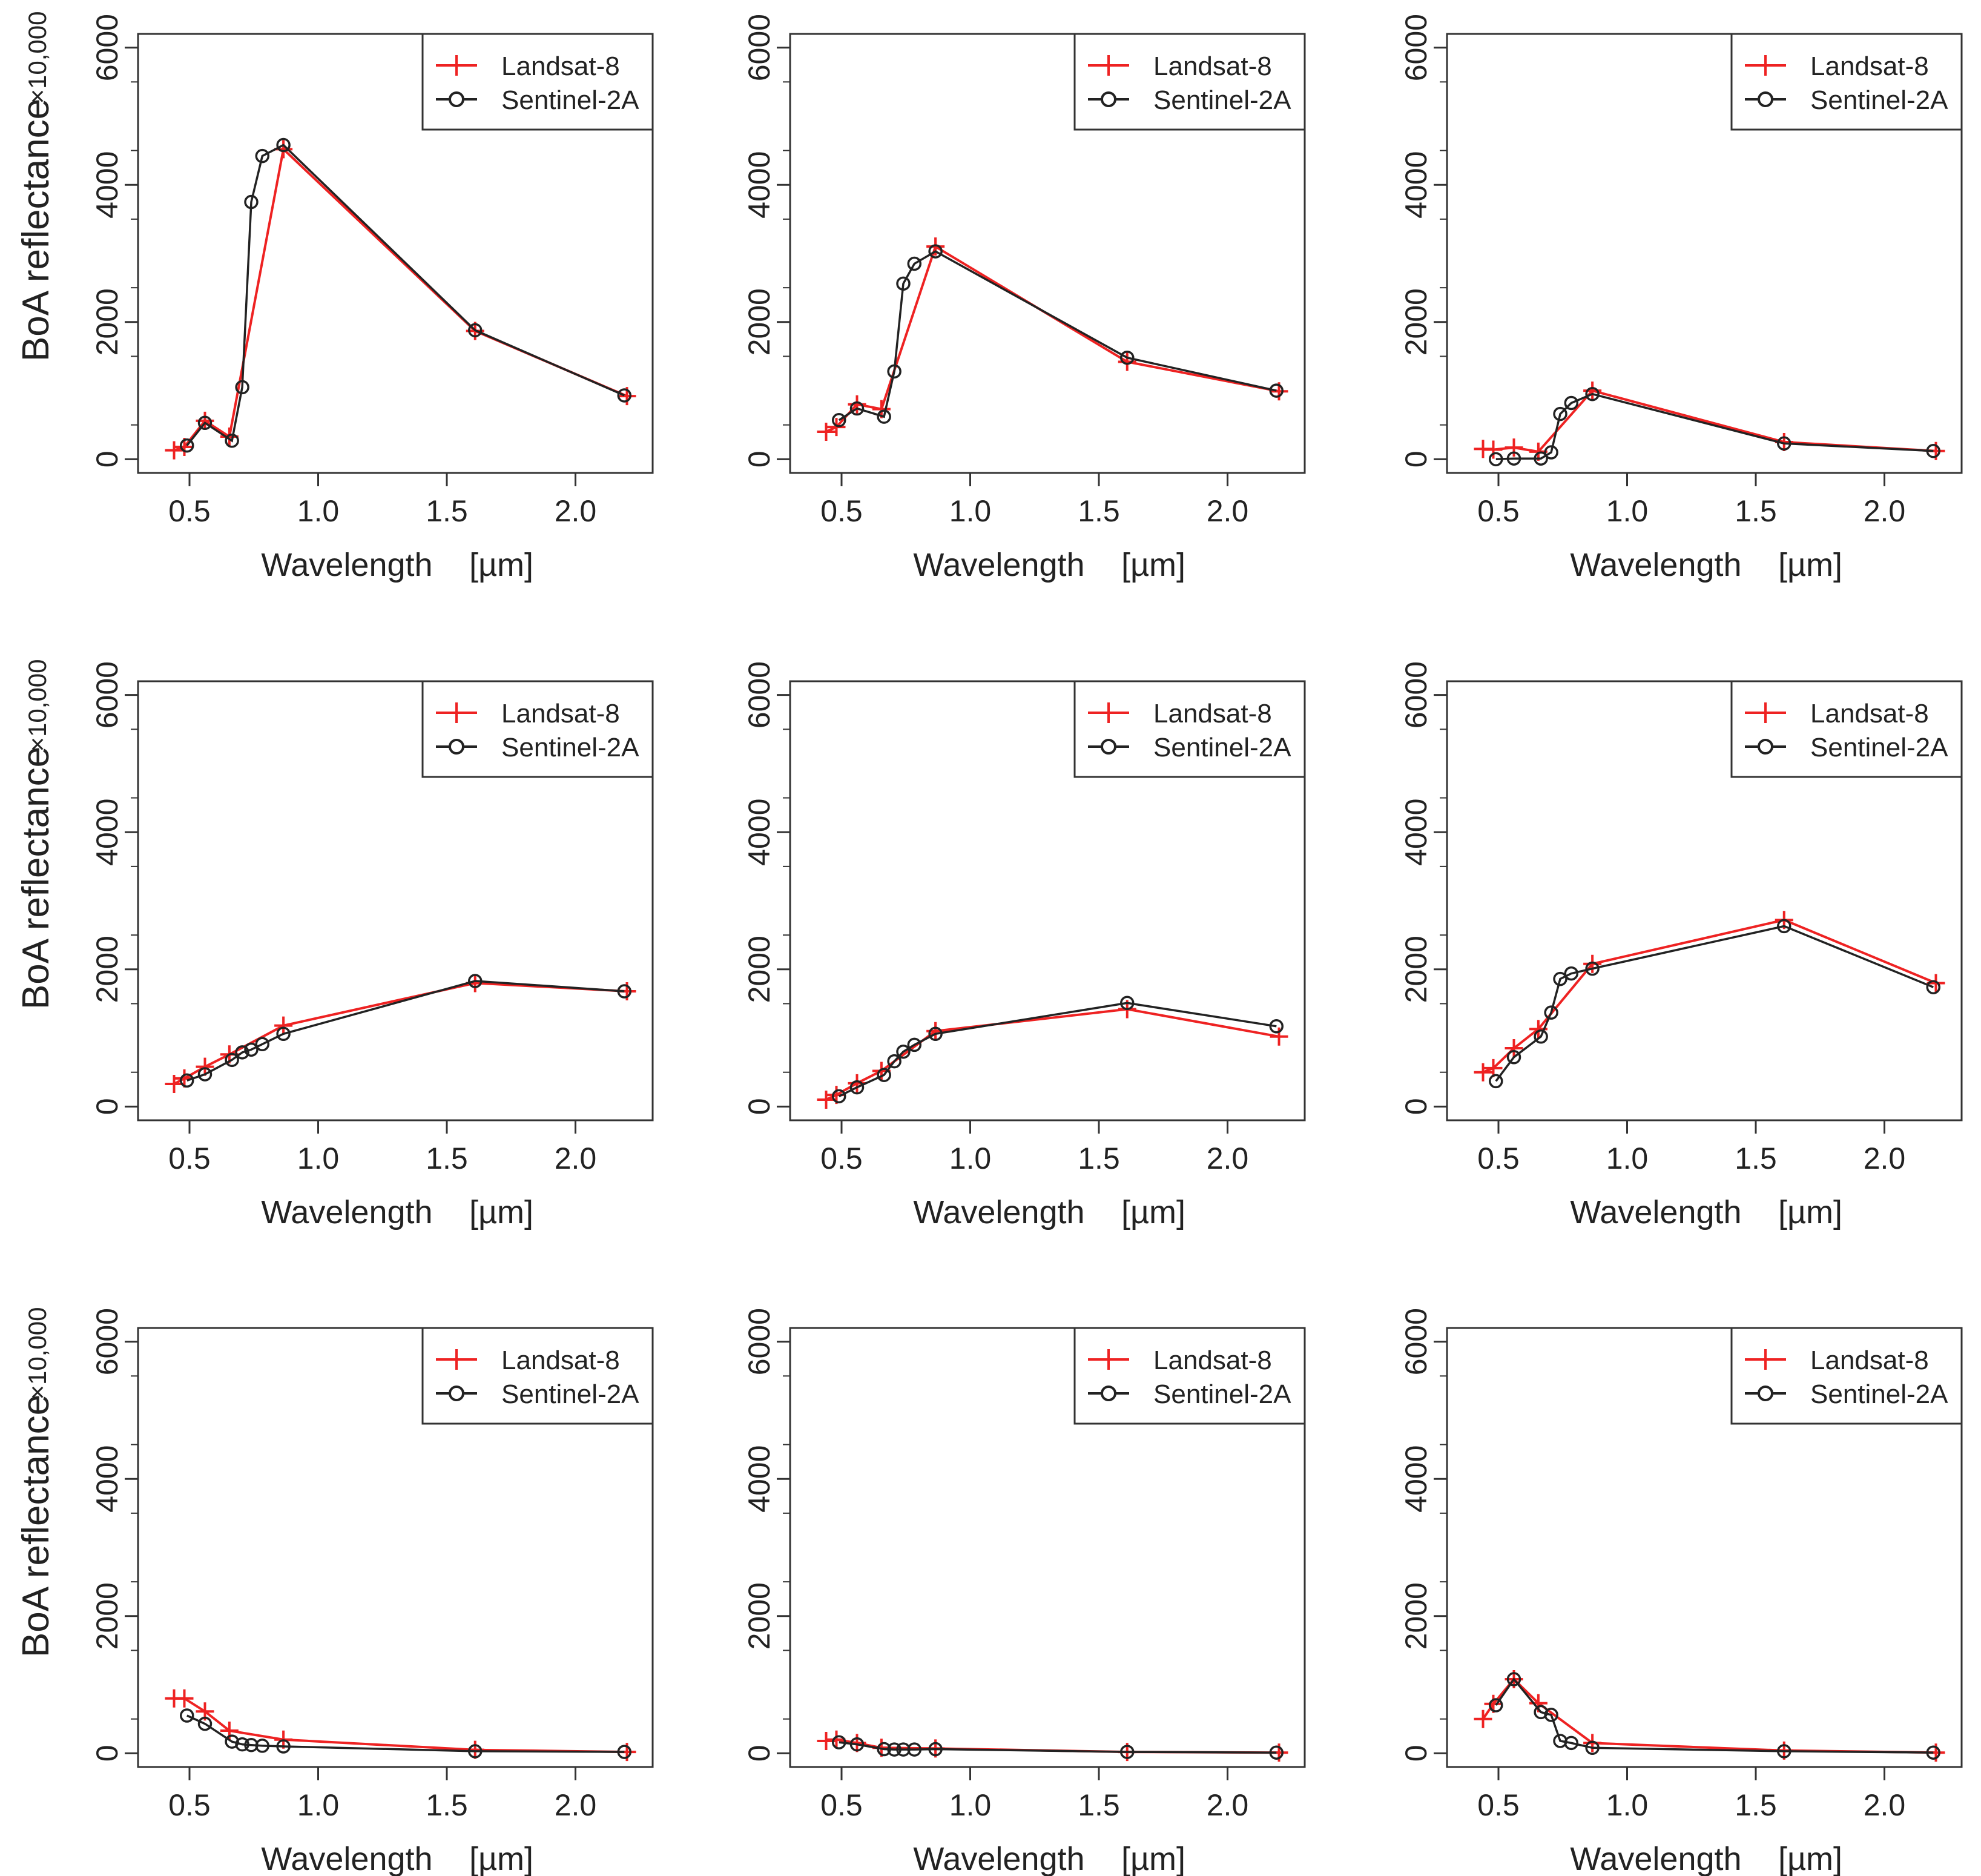 The height and width of the screenshot is (1876, 1981). I want to click on y-axis-scale-row-1: ×10,000, so click(37, 58).